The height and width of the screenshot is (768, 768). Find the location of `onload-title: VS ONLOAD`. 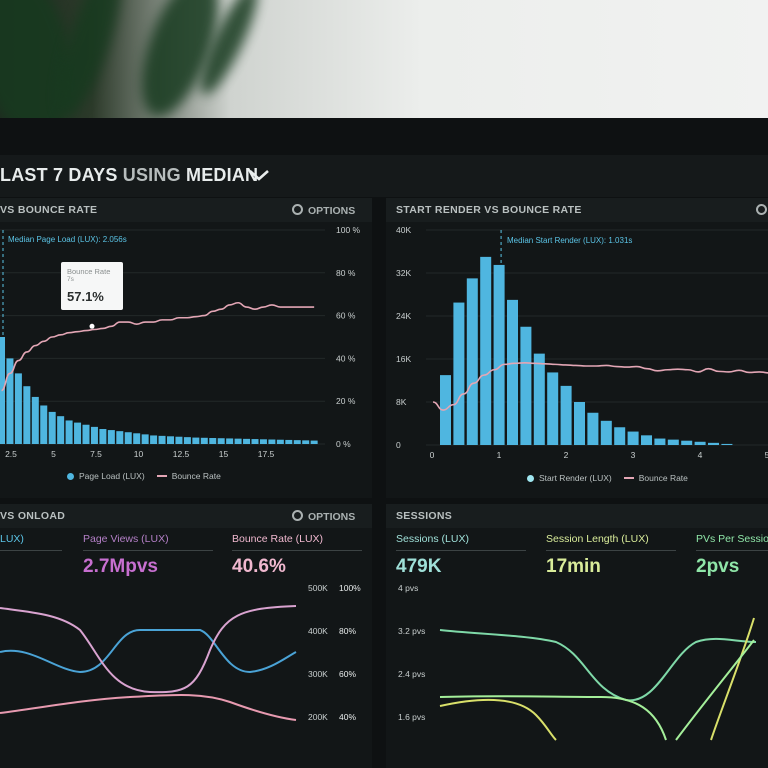

onload-title: VS ONLOAD is located at coordinates (33, 516).